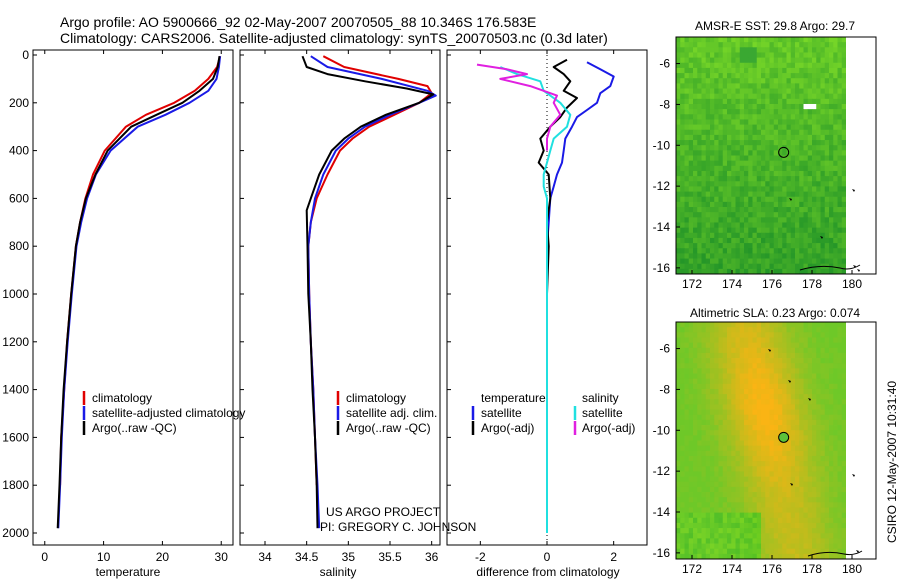  Describe the element at coordinates (547, 572) in the screenshot. I see `difference-xlabel: difference from climatology` at that location.